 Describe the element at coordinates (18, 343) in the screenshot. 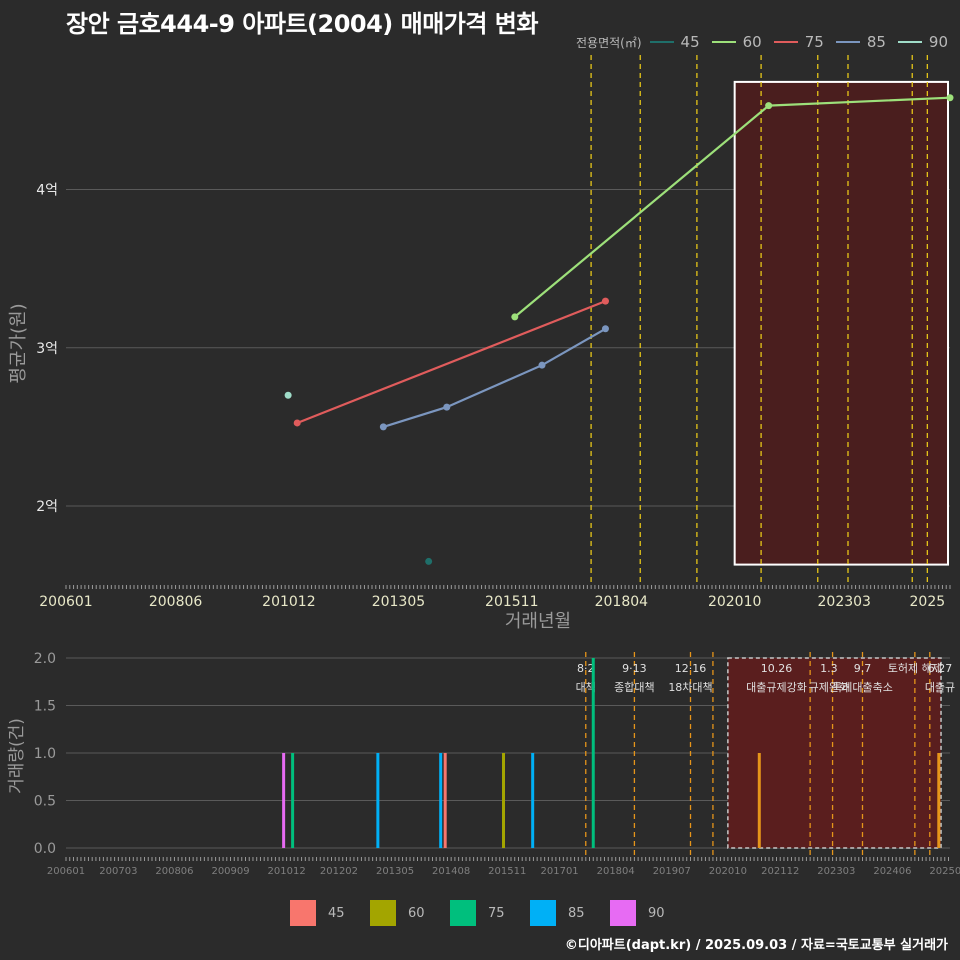

I see `y-axis-title: 평균가(원)` at that location.